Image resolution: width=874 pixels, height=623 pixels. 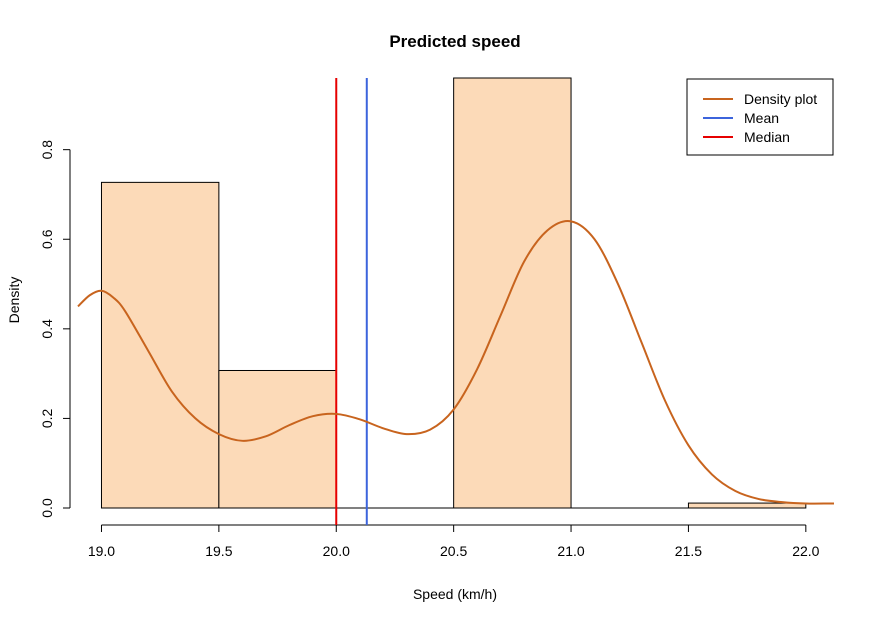 I want to click on y-tick-label: 0.8, so click(x=47, y=150).